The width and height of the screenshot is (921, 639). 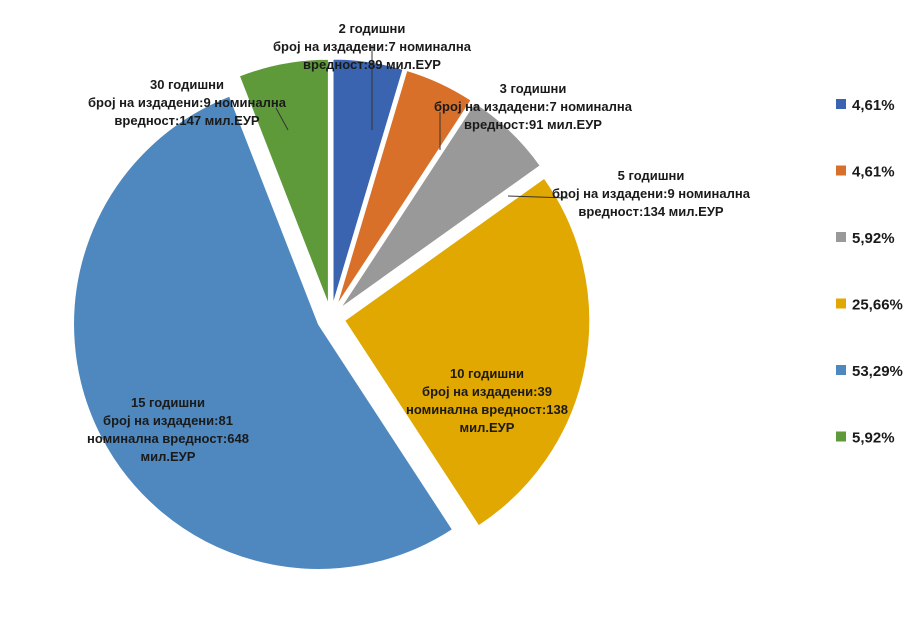 I want to click on data-label-line: вредност:91 мил.ЕУР, so click(x=533, y=124).